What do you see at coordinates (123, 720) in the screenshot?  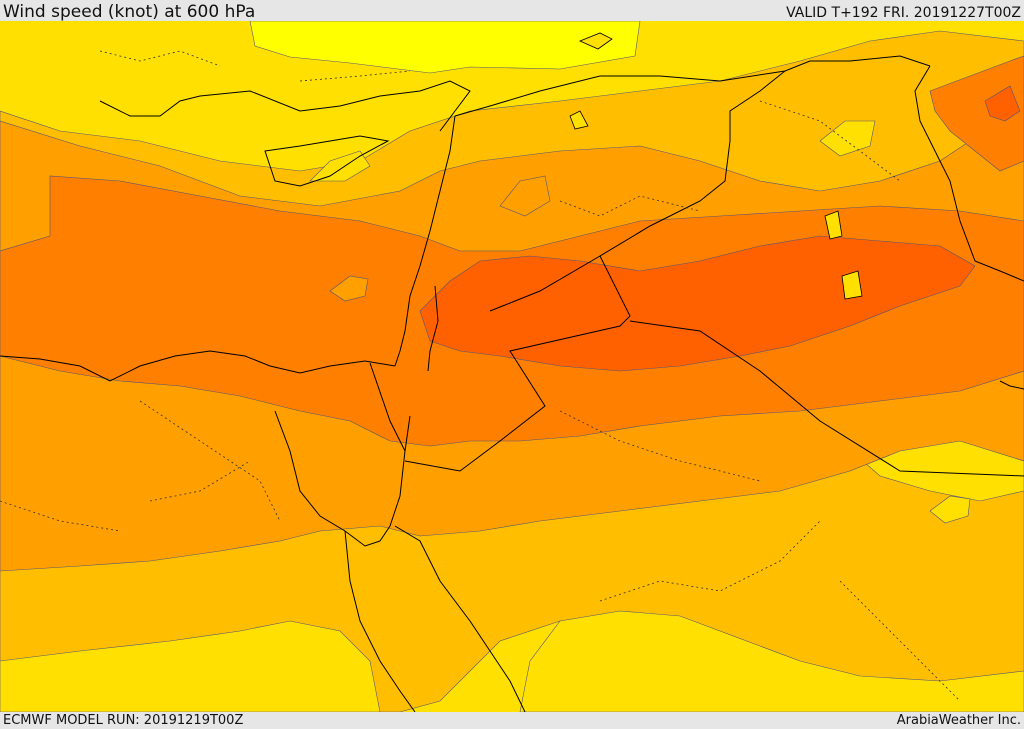 I see `model-run: ECMWF MODEL RUN: 20191219T00Z` at bounding box center [123, 720].